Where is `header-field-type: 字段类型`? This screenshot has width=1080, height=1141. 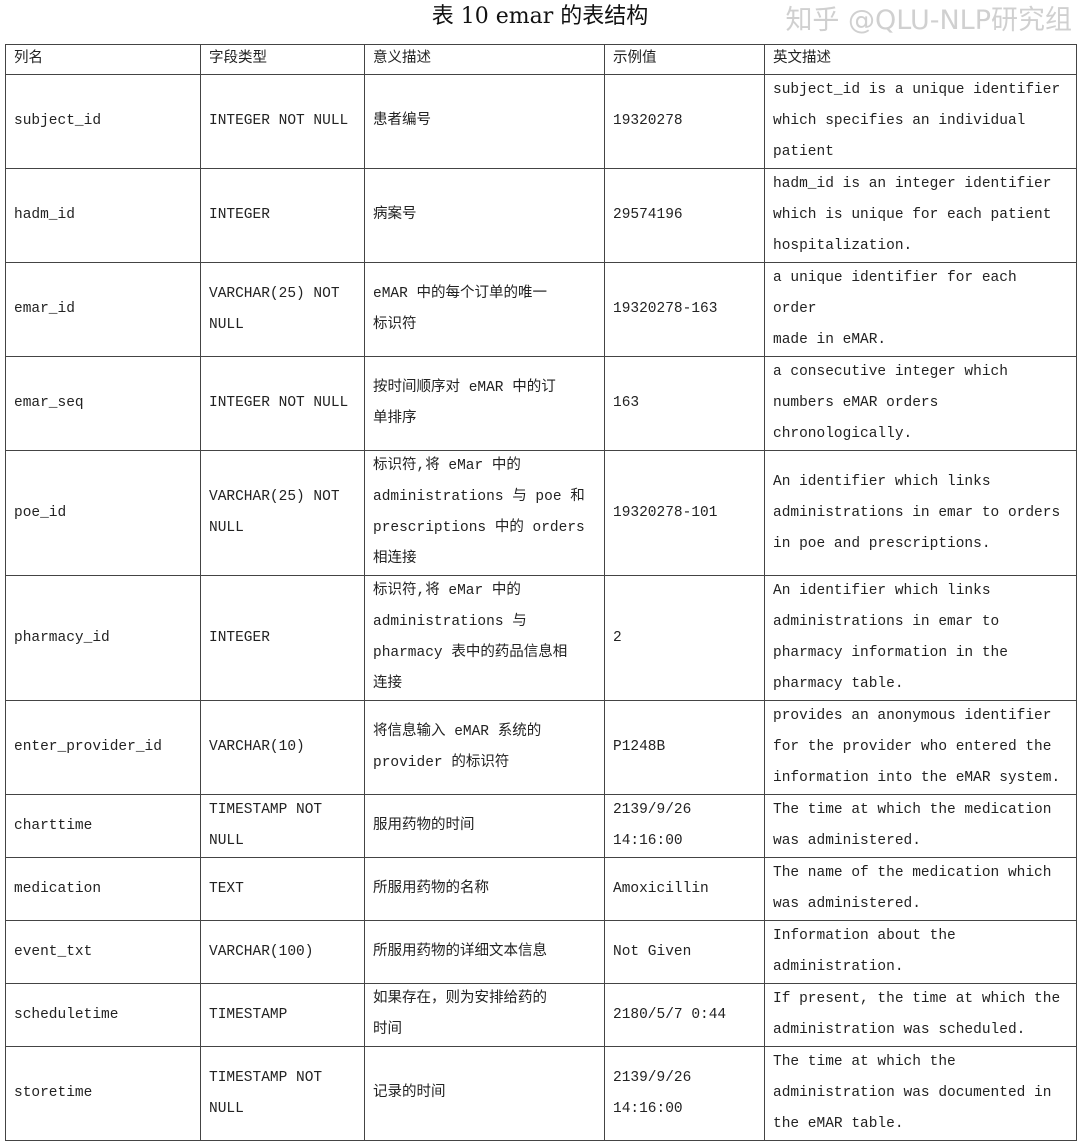 header-field-type: 字段类型 is located at coordinates (282, 59).